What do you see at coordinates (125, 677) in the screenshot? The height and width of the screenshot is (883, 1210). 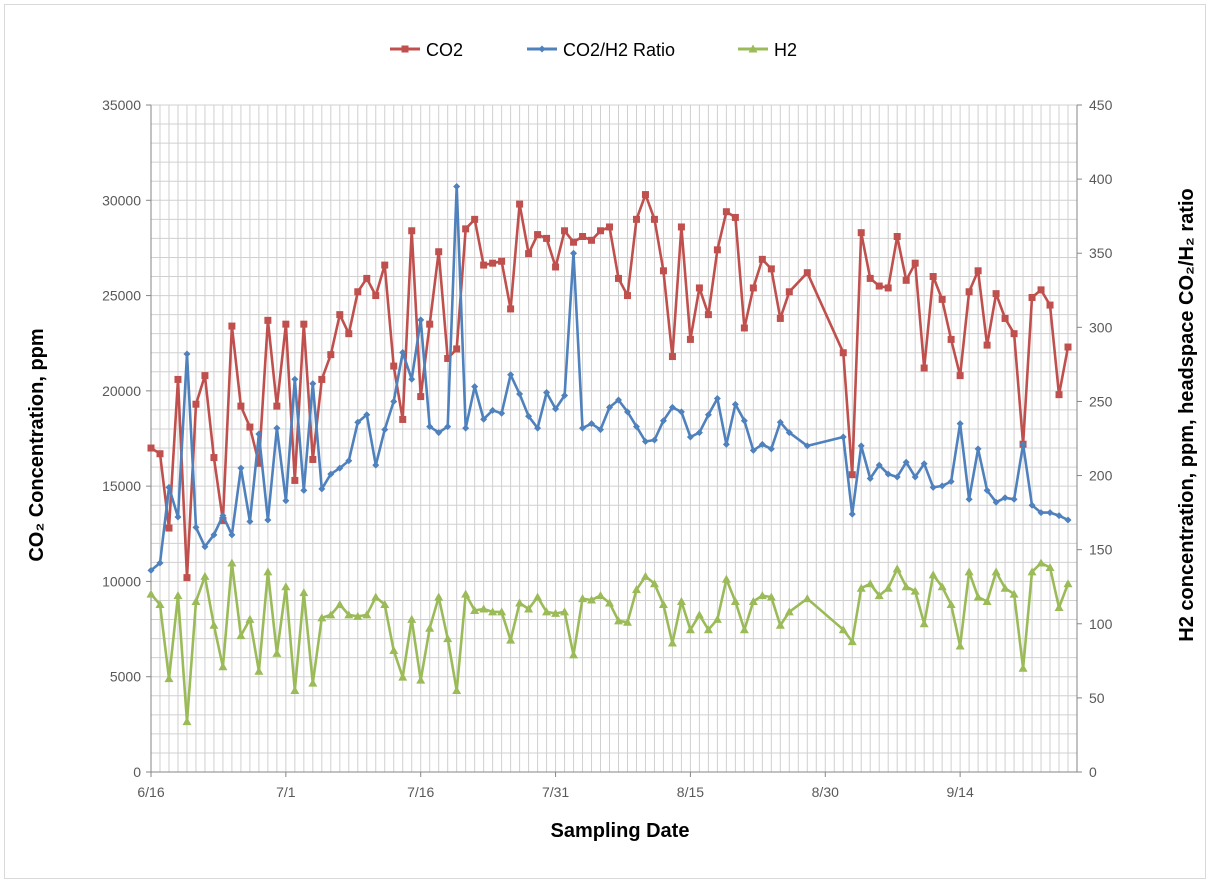 I see `left-tick-label: 5000` at bounding box center [125, 677].